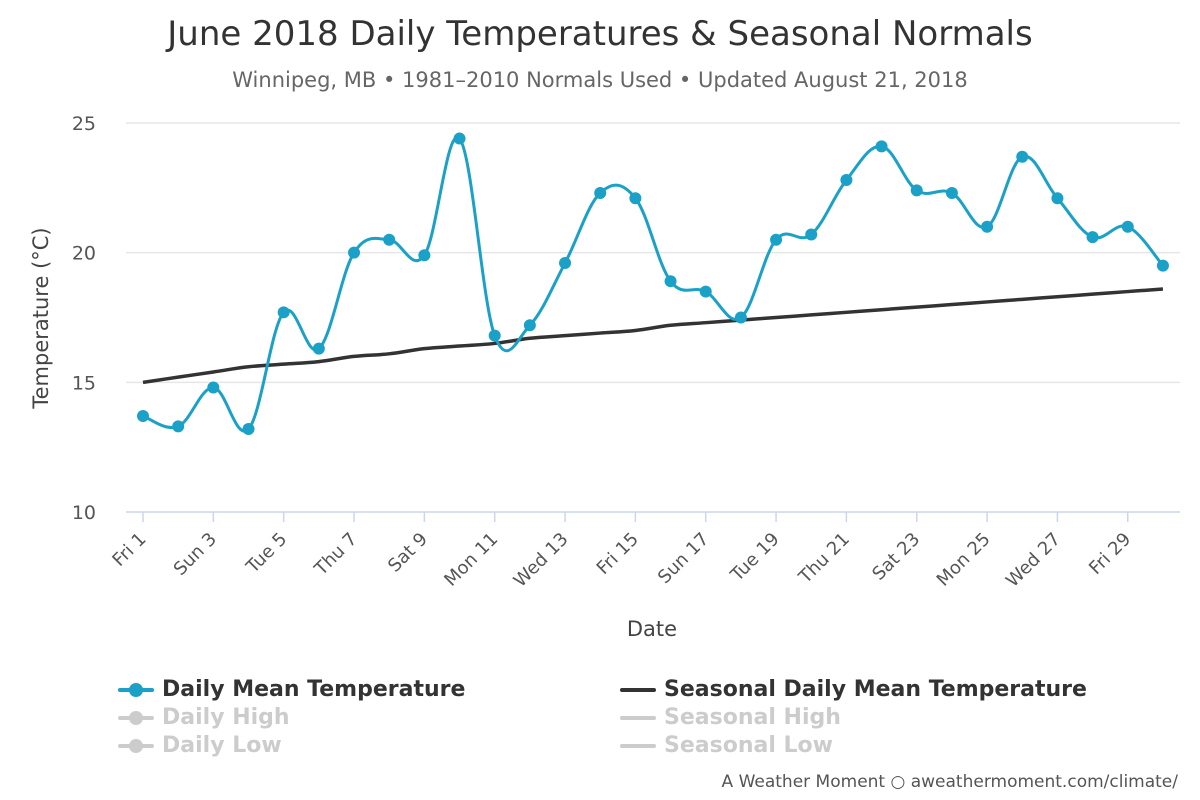 The width and height of the screenshot is (1200, 800). What do you see at coordinates (541, 560) in the screenshot?
I see `x-tick-label: Wed 13` at bounding box center [541, 560].